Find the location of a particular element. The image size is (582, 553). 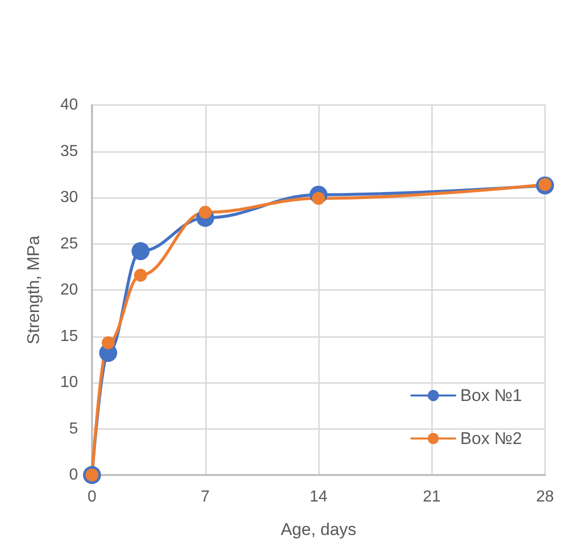

y-tick-label: 0 is located at coordinates (73, 475).